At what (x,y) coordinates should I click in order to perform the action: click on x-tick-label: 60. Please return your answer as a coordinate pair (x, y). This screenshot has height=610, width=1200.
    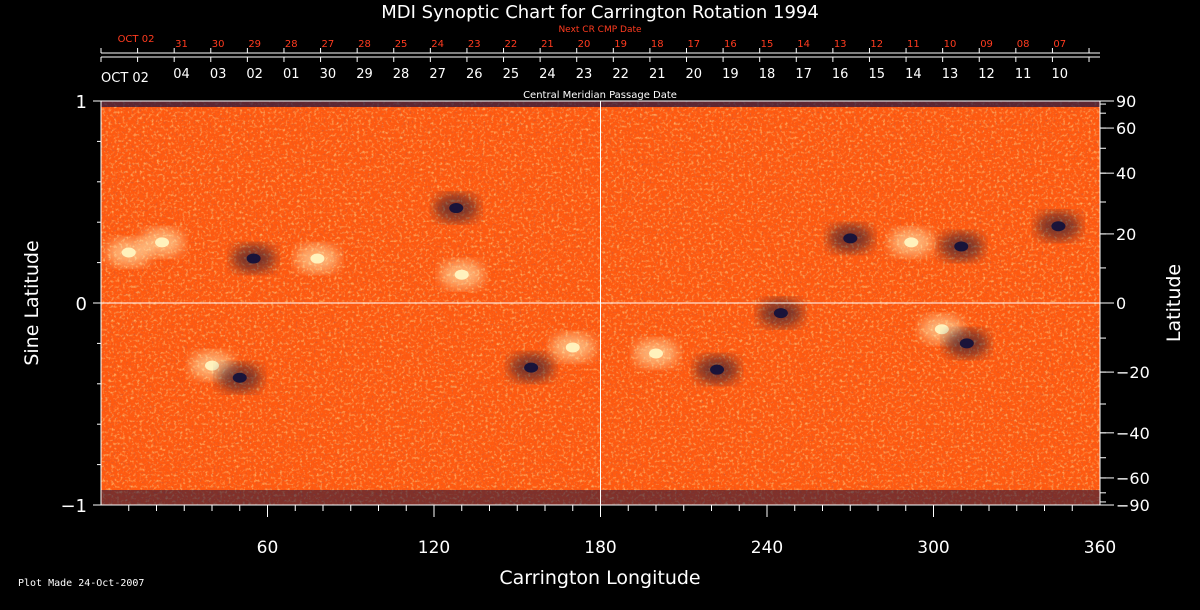
    Looking at the image, I should click on (268, 548).